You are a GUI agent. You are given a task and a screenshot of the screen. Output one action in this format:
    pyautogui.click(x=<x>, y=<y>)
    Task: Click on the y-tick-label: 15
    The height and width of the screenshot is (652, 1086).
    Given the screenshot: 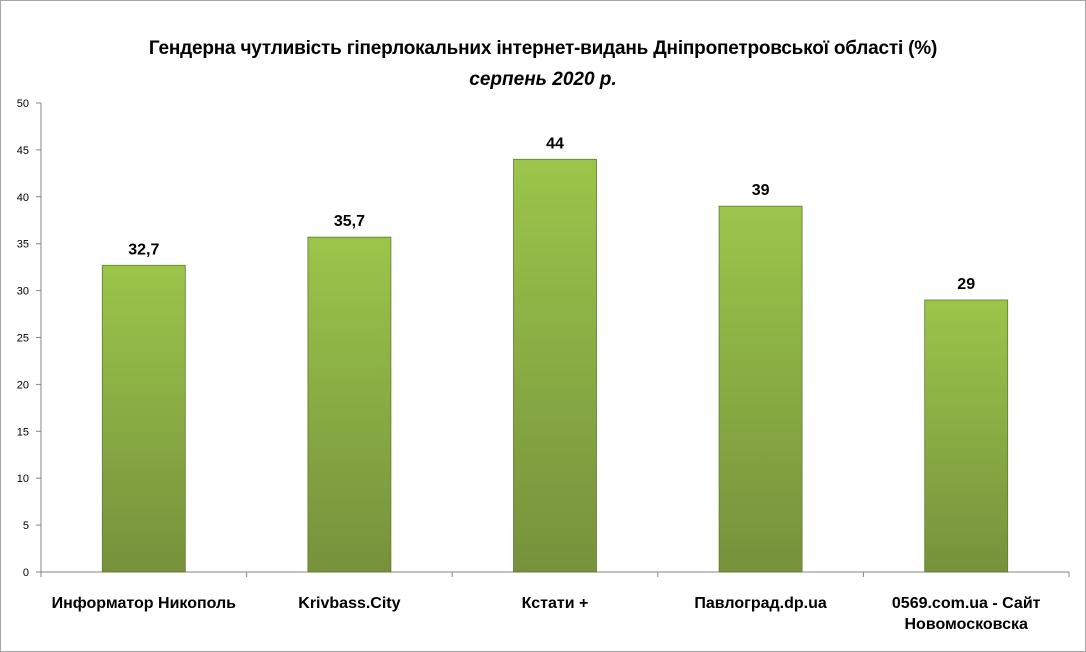 What is the action you would take?
    pyautogui.click(x=23, y=432)
    